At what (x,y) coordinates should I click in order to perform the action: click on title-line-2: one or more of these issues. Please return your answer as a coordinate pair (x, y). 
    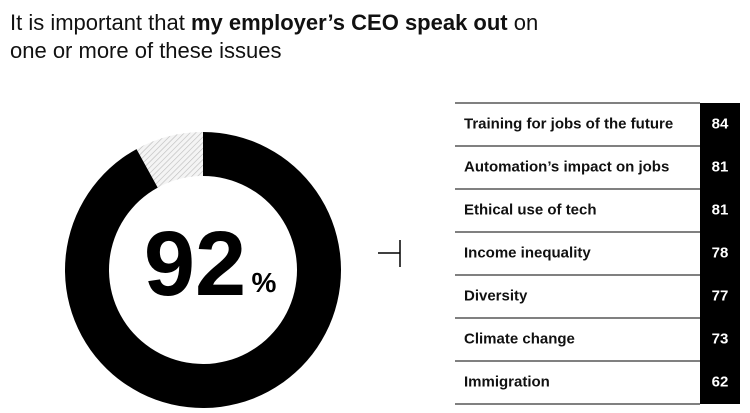
    Looking at the image, I should click on (145, 50).